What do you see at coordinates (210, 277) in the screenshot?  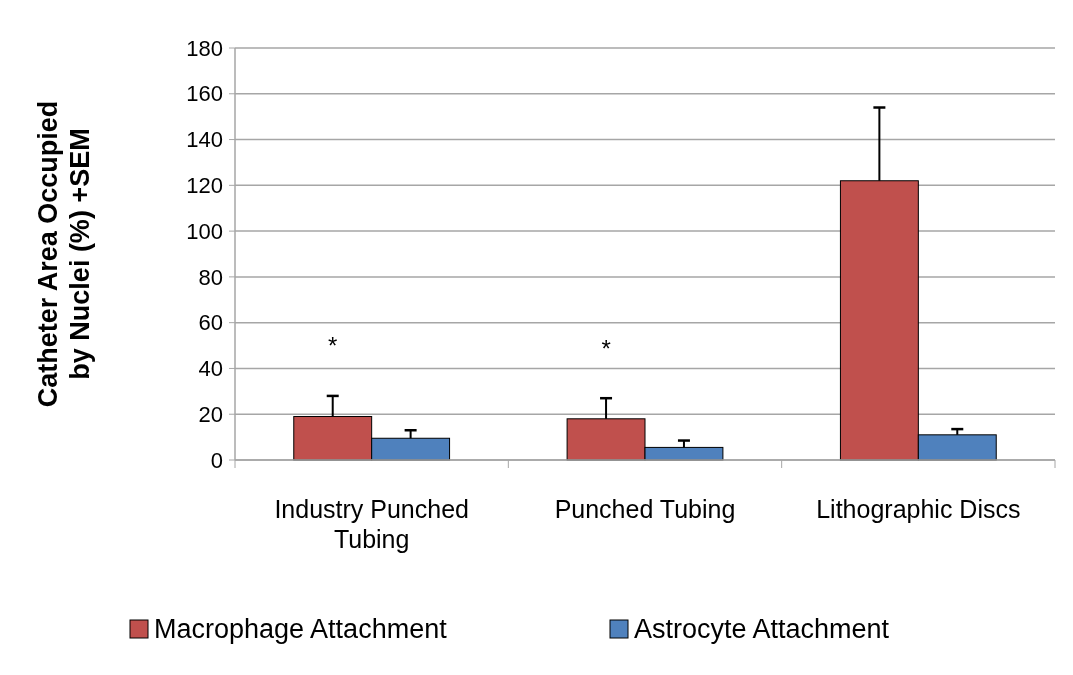 I see `y-tick-label: 80` at bounding box center [210, 277].